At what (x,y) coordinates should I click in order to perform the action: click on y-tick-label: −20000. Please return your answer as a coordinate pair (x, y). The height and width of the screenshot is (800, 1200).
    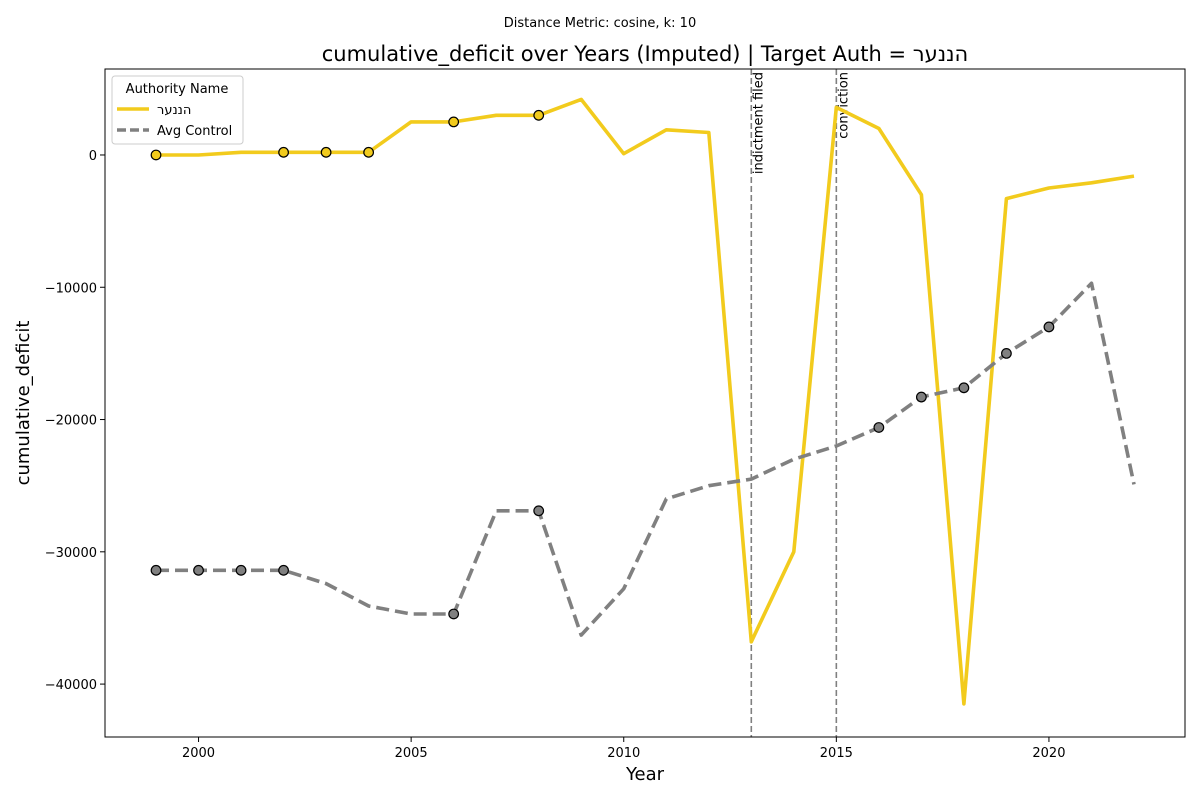
    Looking at the image, I should click on (71, 421).